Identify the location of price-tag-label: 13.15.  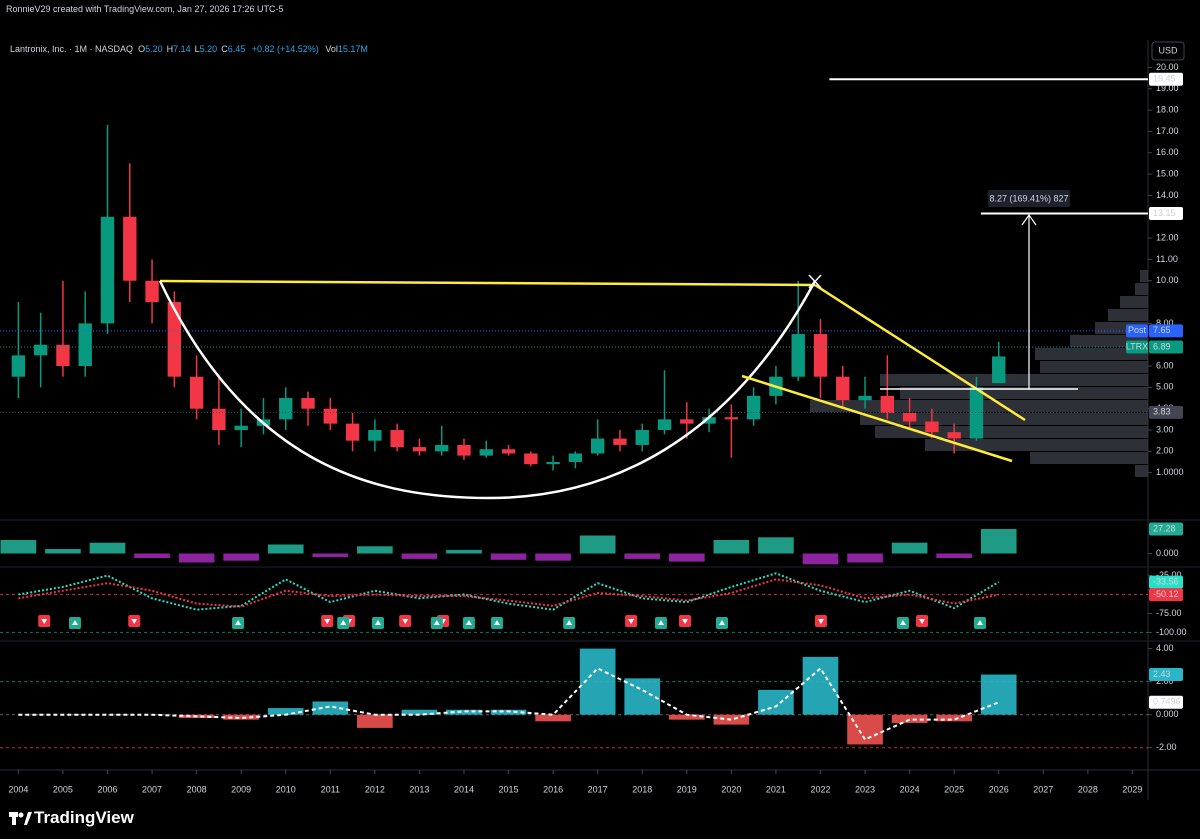
(1164, 213).